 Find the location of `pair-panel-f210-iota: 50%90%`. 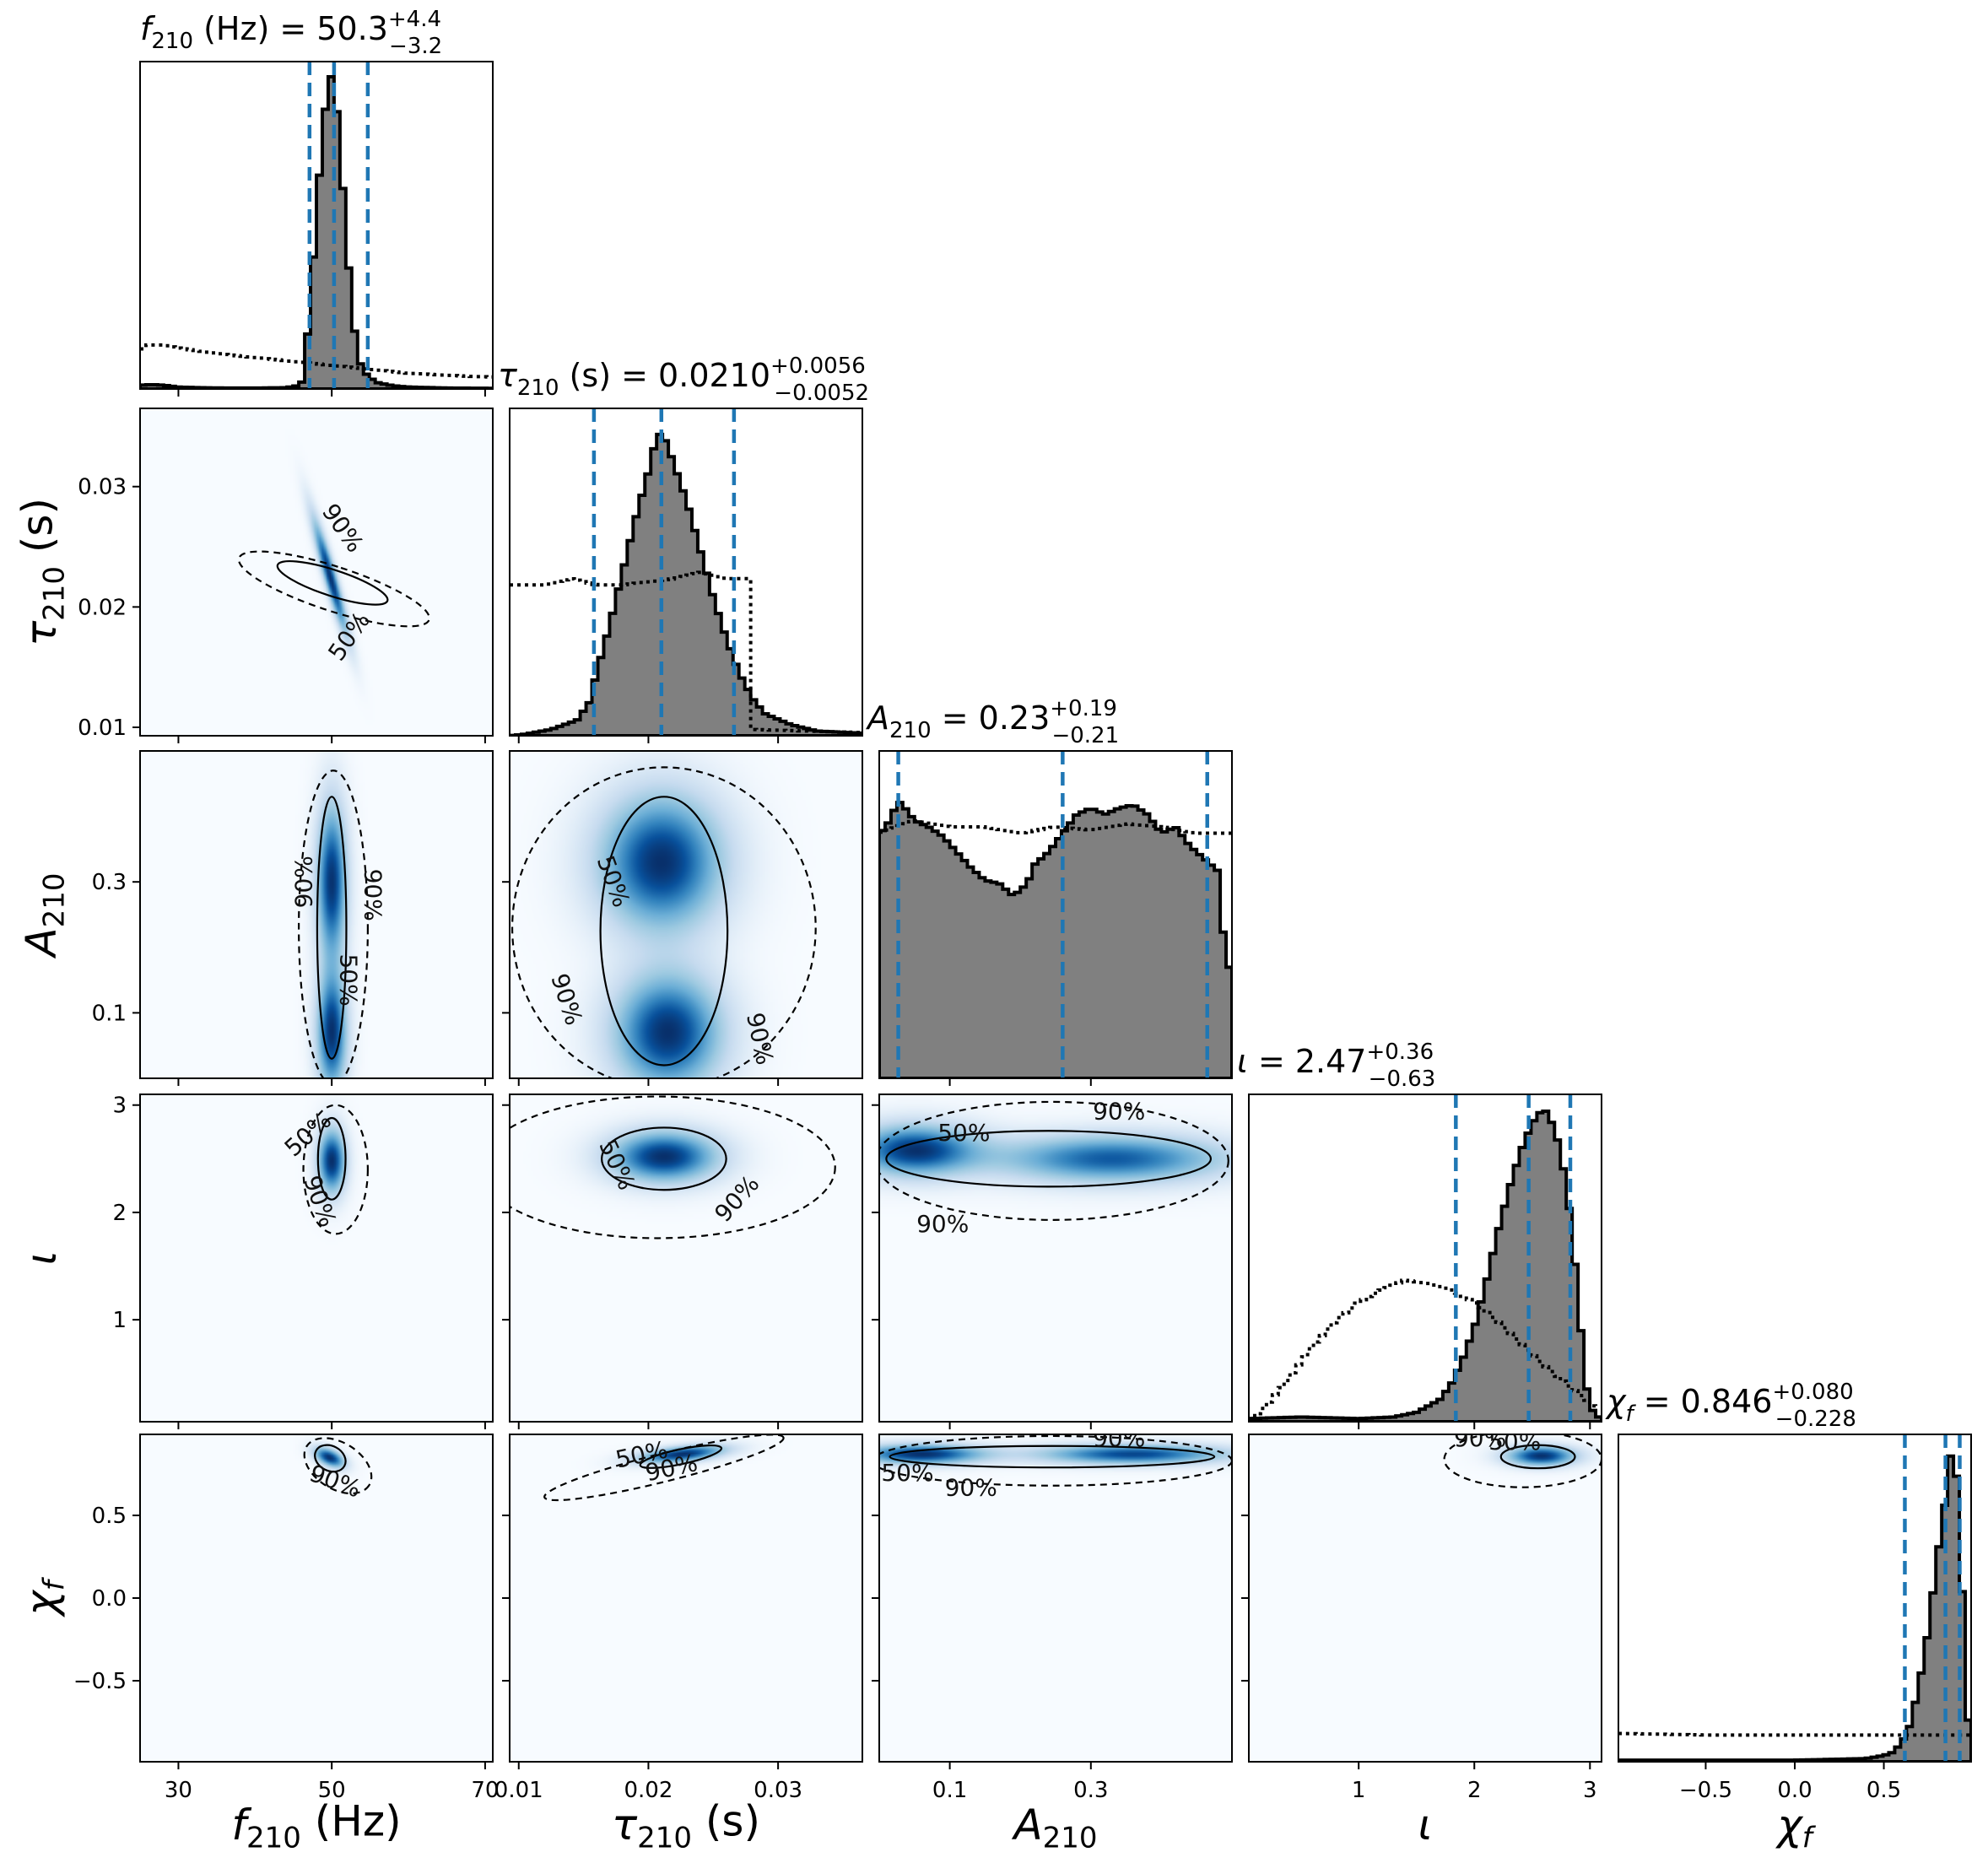

pair-panel-f210-iota: 50%90% is located at coordinates (317, 1258).